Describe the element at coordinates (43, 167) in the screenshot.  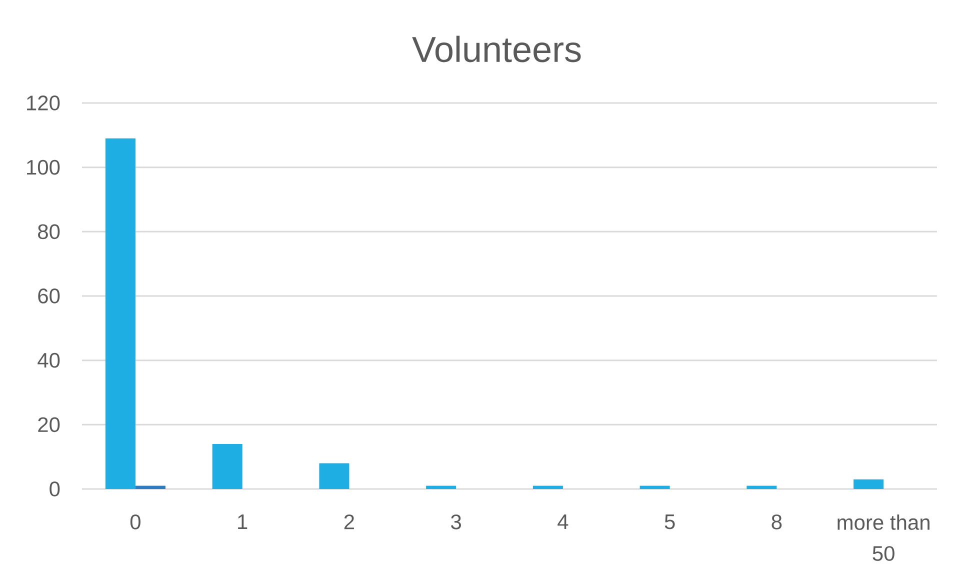
I see `y-tick-label: 100` at that location.